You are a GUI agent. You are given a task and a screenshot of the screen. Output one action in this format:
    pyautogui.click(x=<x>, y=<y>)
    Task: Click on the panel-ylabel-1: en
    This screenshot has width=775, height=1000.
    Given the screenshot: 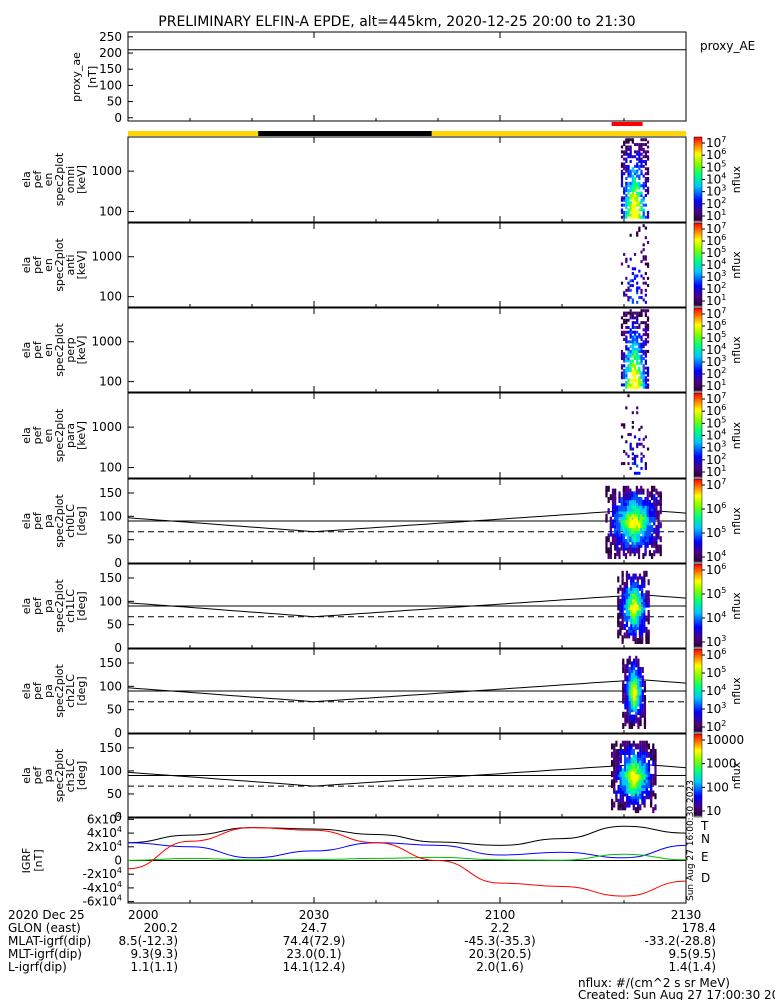 What is the action you would take?
    pyautogui.click(x=48, y=265)
    